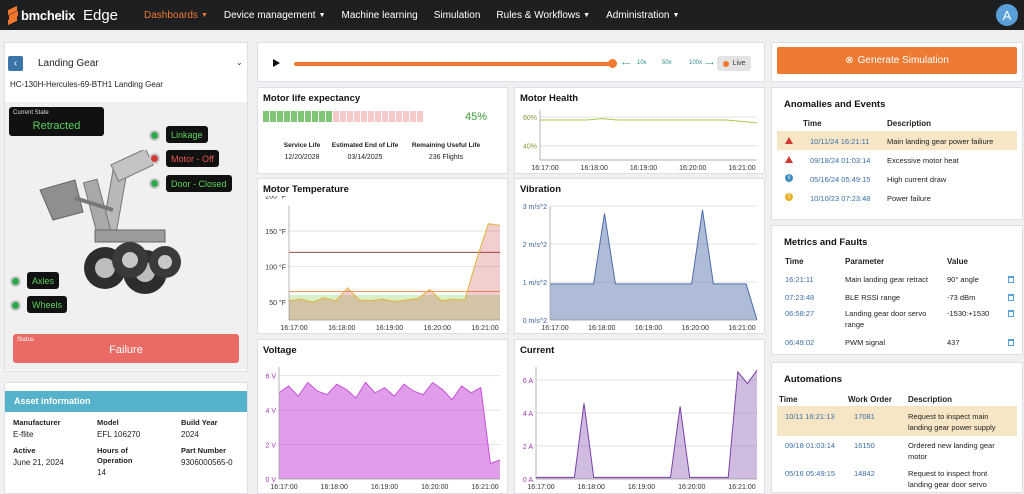 The width and height of the screenshot is (1024, 494). What do you see at coordinates (47, 304) in the screenshot?
I see `wheels-tag: Wheels` at bounding box center [47, 304].